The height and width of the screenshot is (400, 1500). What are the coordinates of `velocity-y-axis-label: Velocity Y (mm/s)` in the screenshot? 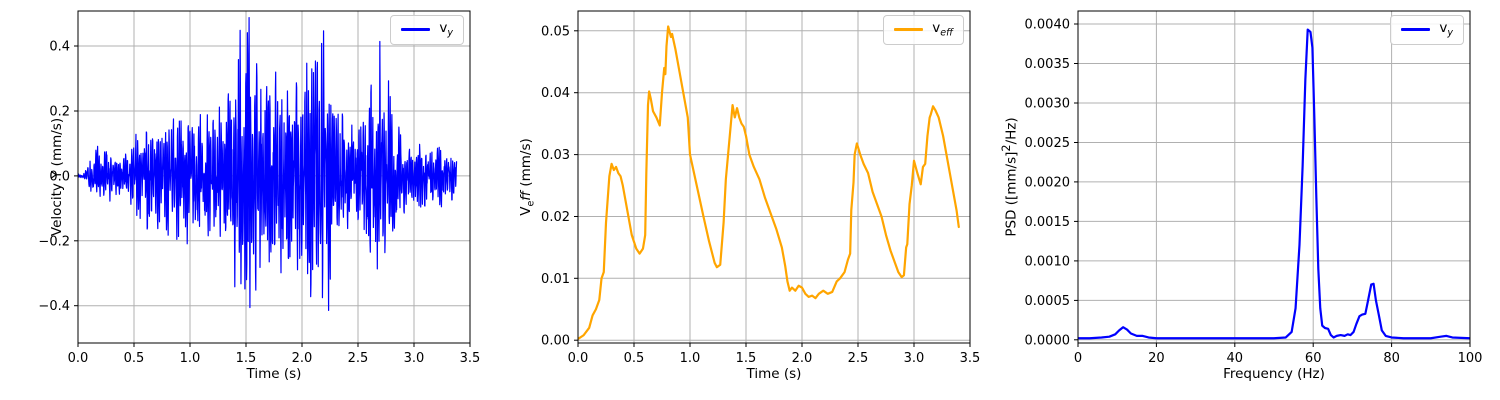 It's located at (57, 177).